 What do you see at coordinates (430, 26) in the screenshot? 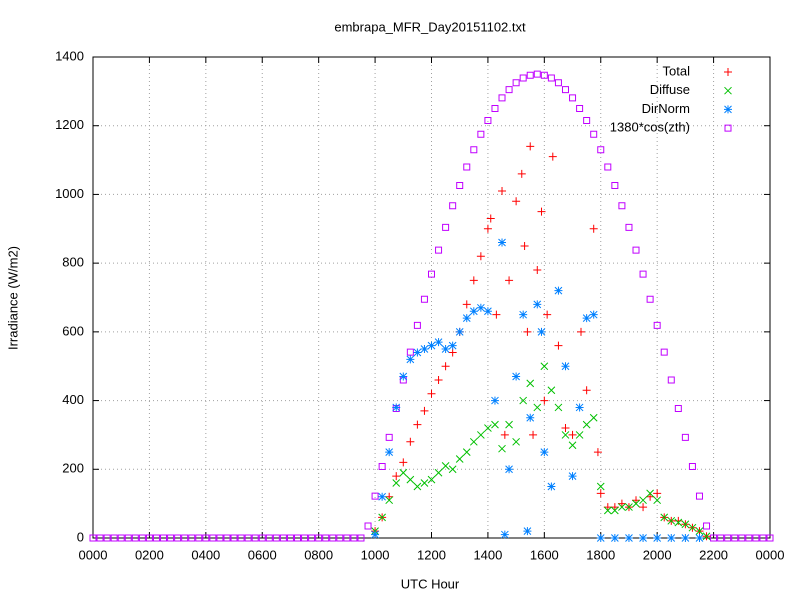
I see `chart-title: embrapa_MFR_Day20151102.txt` at bounding box center [430, 26].